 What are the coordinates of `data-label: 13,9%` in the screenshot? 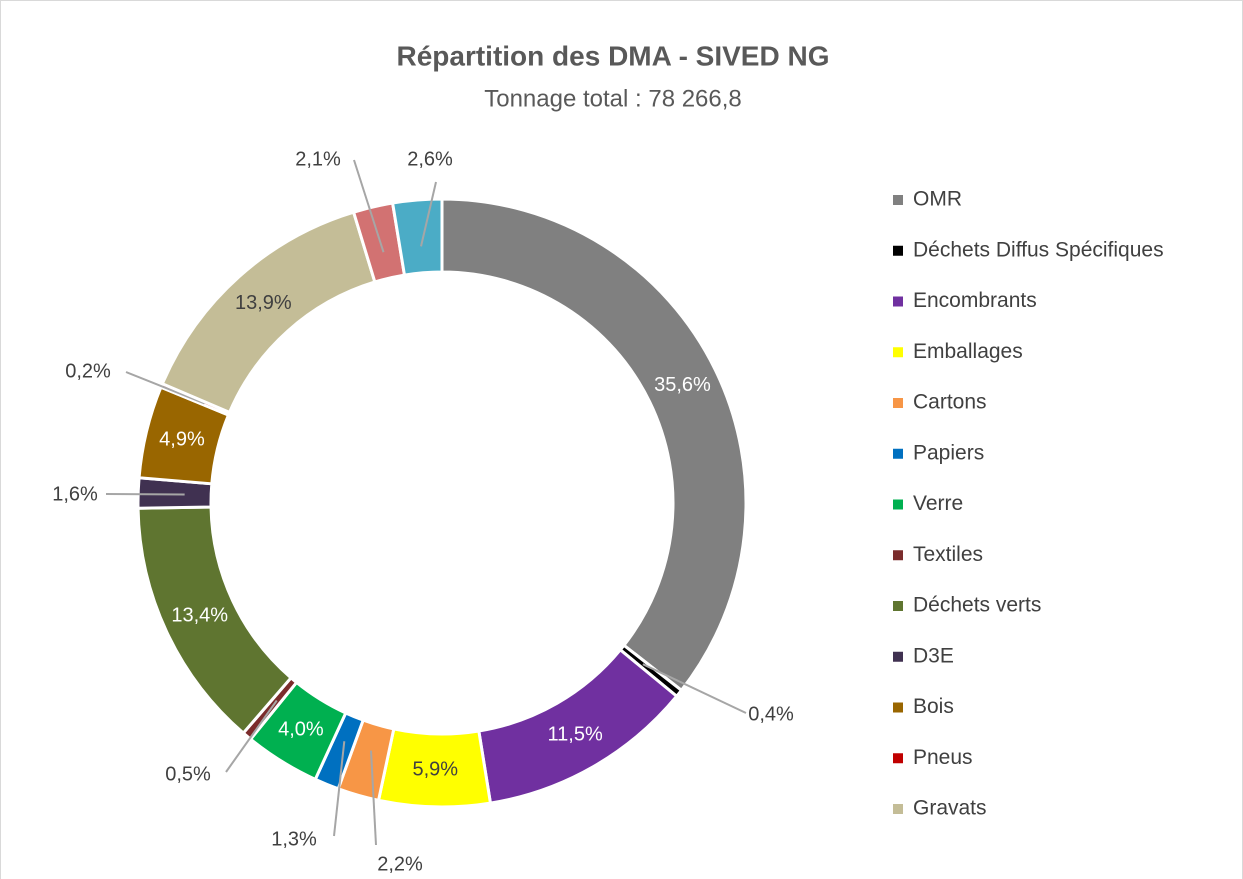 It's located at (263, 303).